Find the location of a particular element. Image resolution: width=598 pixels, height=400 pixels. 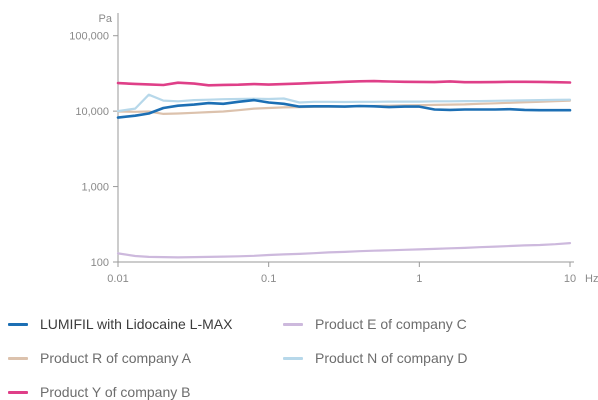

y-tick-label: 10,000 is located at coordinates (92, 112).